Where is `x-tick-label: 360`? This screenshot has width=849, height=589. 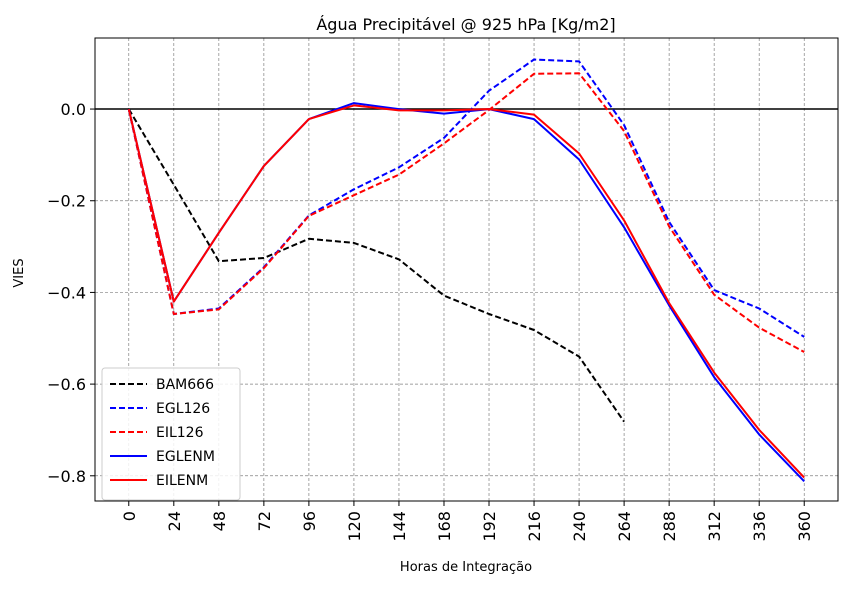 x-tick-label: 360 is located at coordinates (804, 526).